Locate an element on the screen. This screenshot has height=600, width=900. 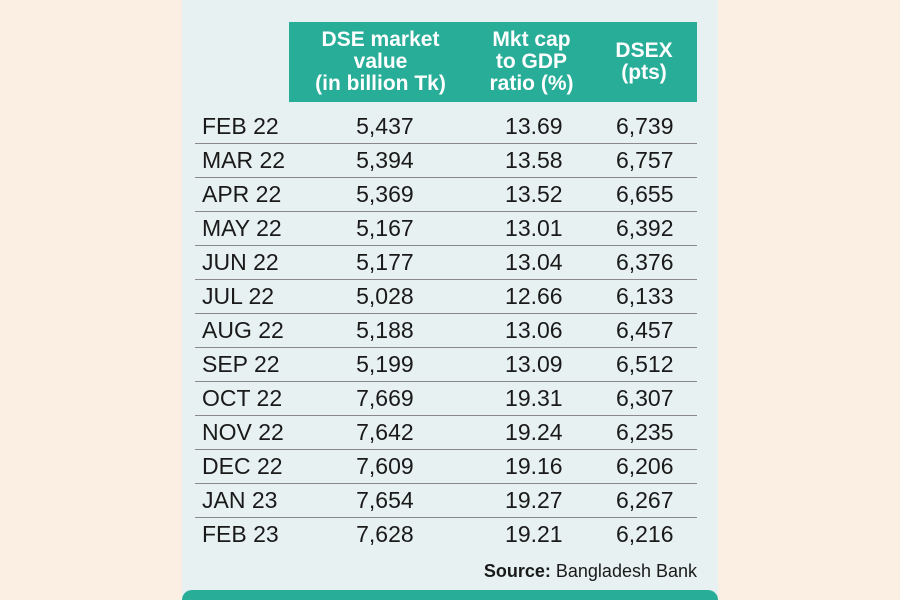
table-row: JUN 22 5,177 13.04 6,376 is located at coordinates (446, 263).